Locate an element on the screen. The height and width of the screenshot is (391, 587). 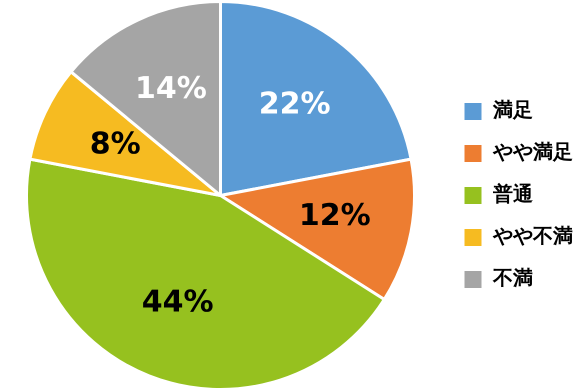
data-label: 44% is located at coordinates (178, 302).